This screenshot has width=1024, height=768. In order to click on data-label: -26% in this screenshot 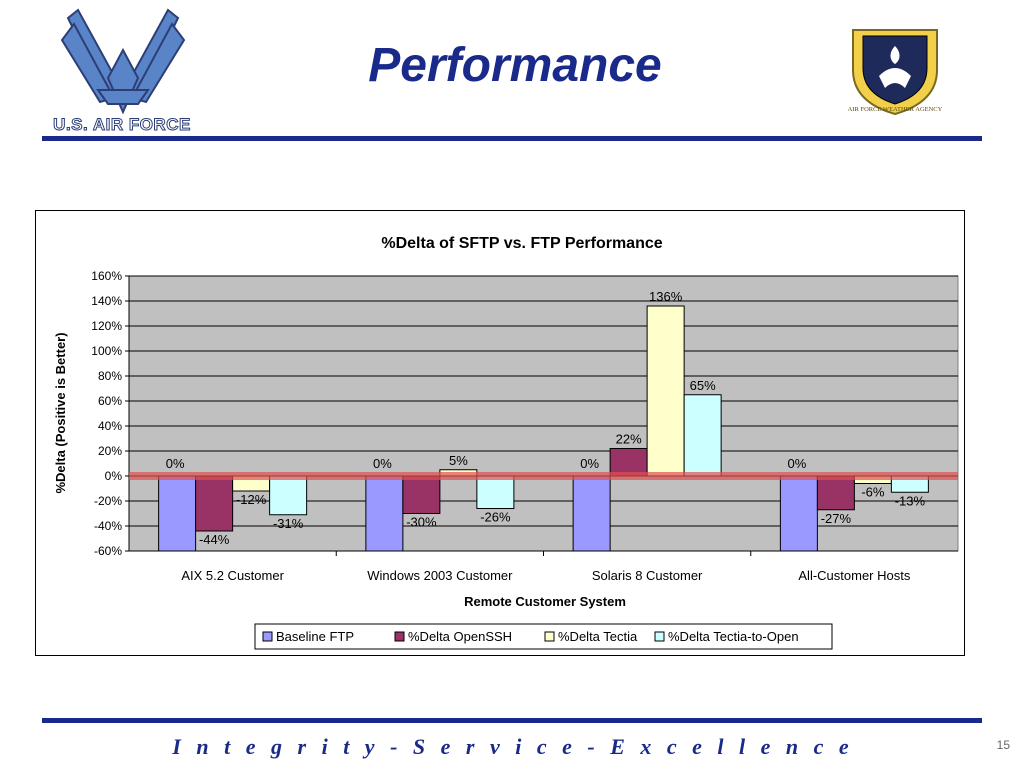, I will do `click(495, 517)`.